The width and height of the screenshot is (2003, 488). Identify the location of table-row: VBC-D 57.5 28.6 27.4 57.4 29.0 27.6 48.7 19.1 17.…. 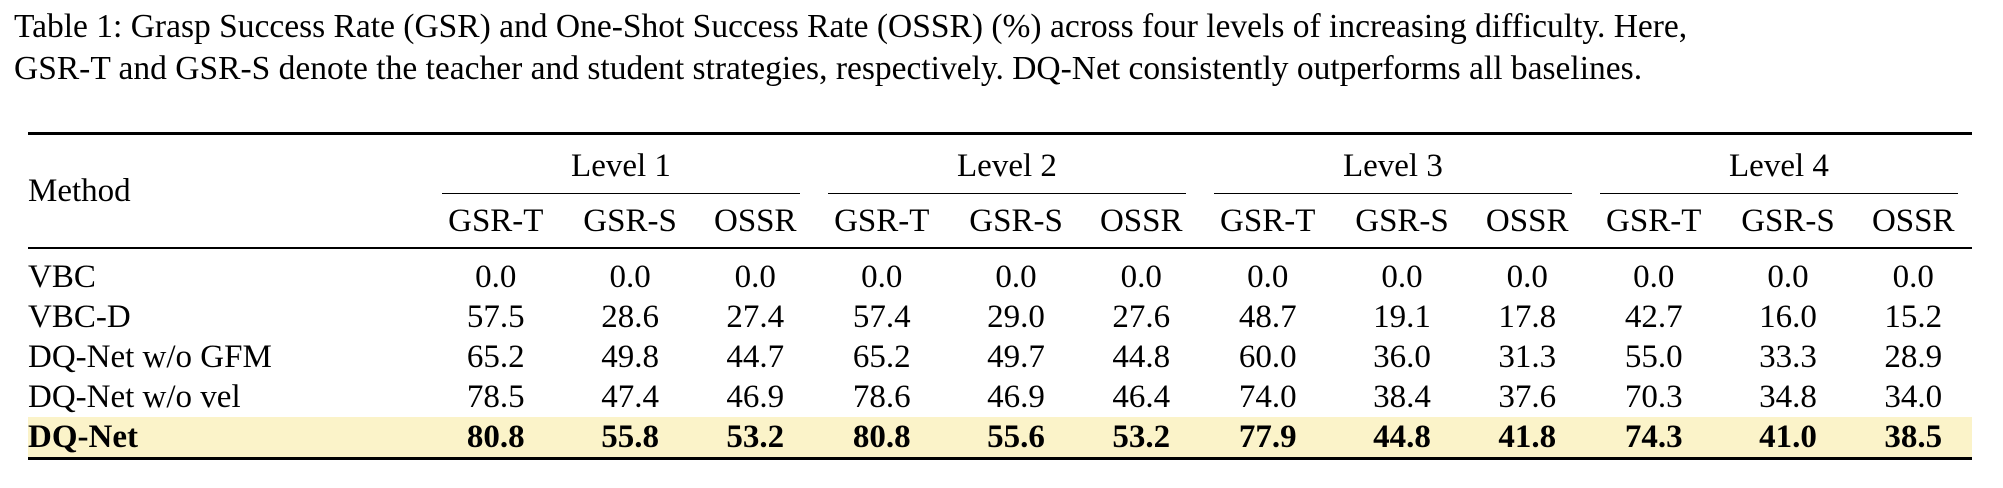
(1000, 317).